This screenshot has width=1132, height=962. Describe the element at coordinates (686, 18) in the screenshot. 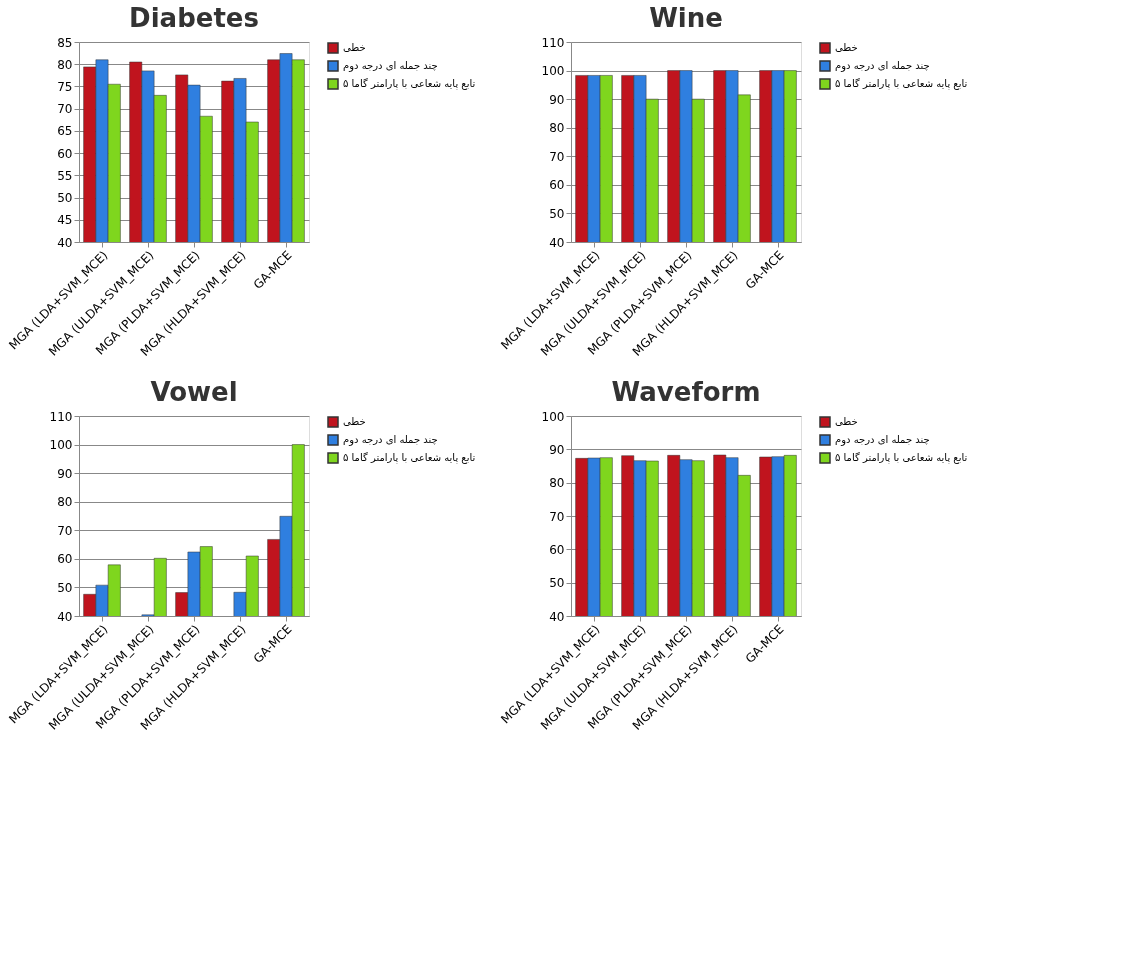

I see `chart-title: Wine` at that location.